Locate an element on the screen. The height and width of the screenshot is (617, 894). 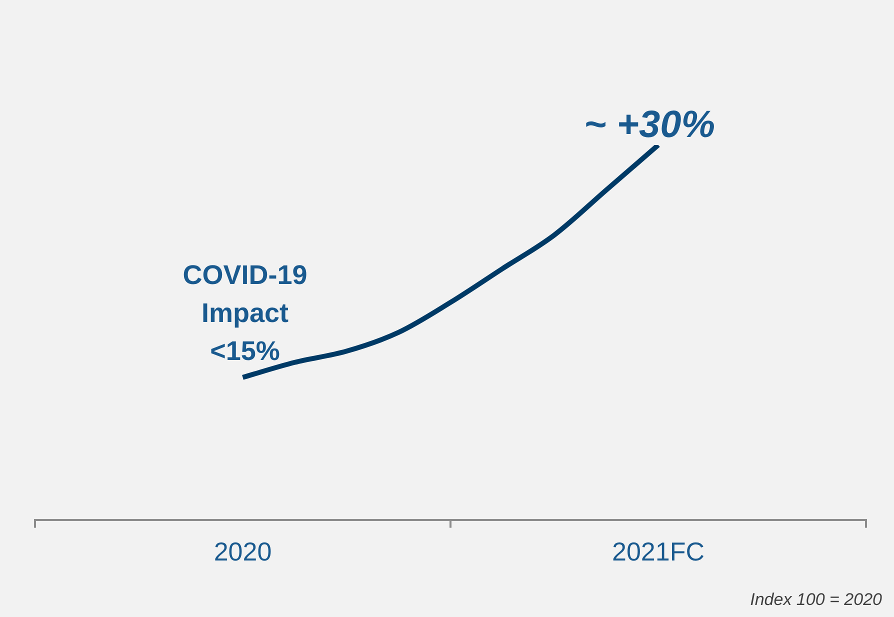
x-tick-label: 2020 is located at coordinates (243, 551).